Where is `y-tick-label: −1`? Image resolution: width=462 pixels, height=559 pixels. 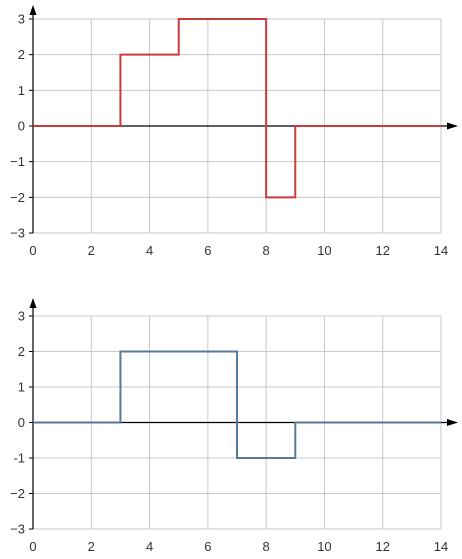 y-tick-label: −1 is located at coordinates (17, 161).